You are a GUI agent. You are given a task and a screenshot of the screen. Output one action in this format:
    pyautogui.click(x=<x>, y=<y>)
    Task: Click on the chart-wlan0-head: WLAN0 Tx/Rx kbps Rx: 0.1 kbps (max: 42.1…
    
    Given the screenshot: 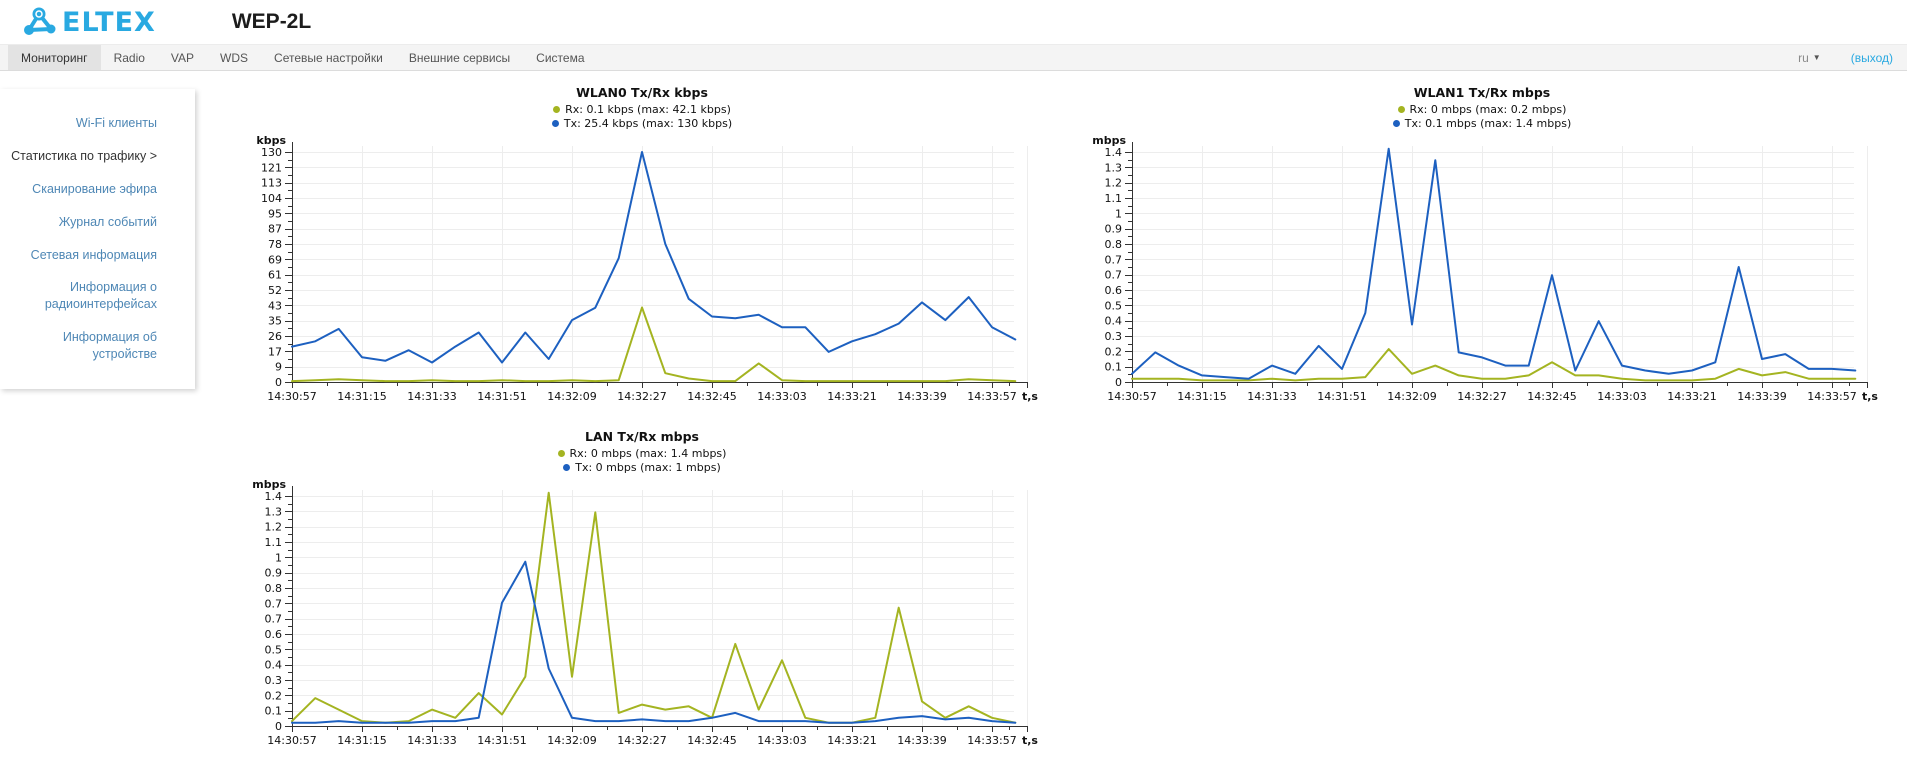 What is the action you would take?
    pyautogui.click(x=642, y=107)
    